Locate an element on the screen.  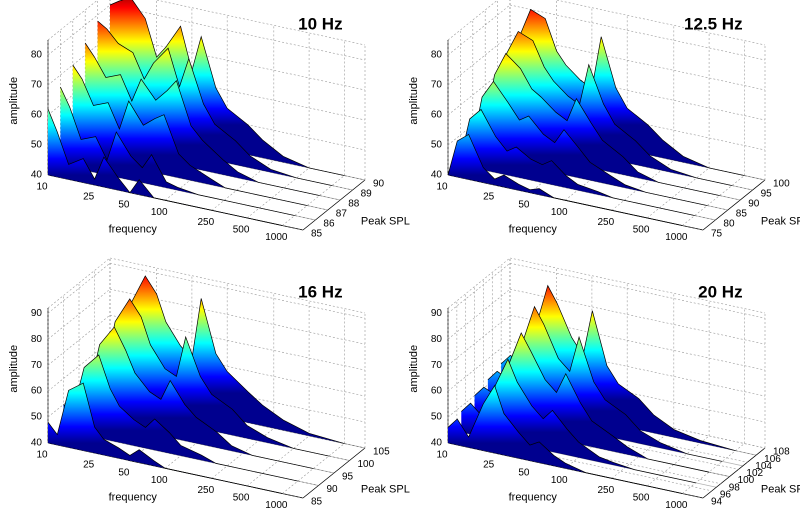
z-tick-label: 70 is located at coordinates (37, 365).